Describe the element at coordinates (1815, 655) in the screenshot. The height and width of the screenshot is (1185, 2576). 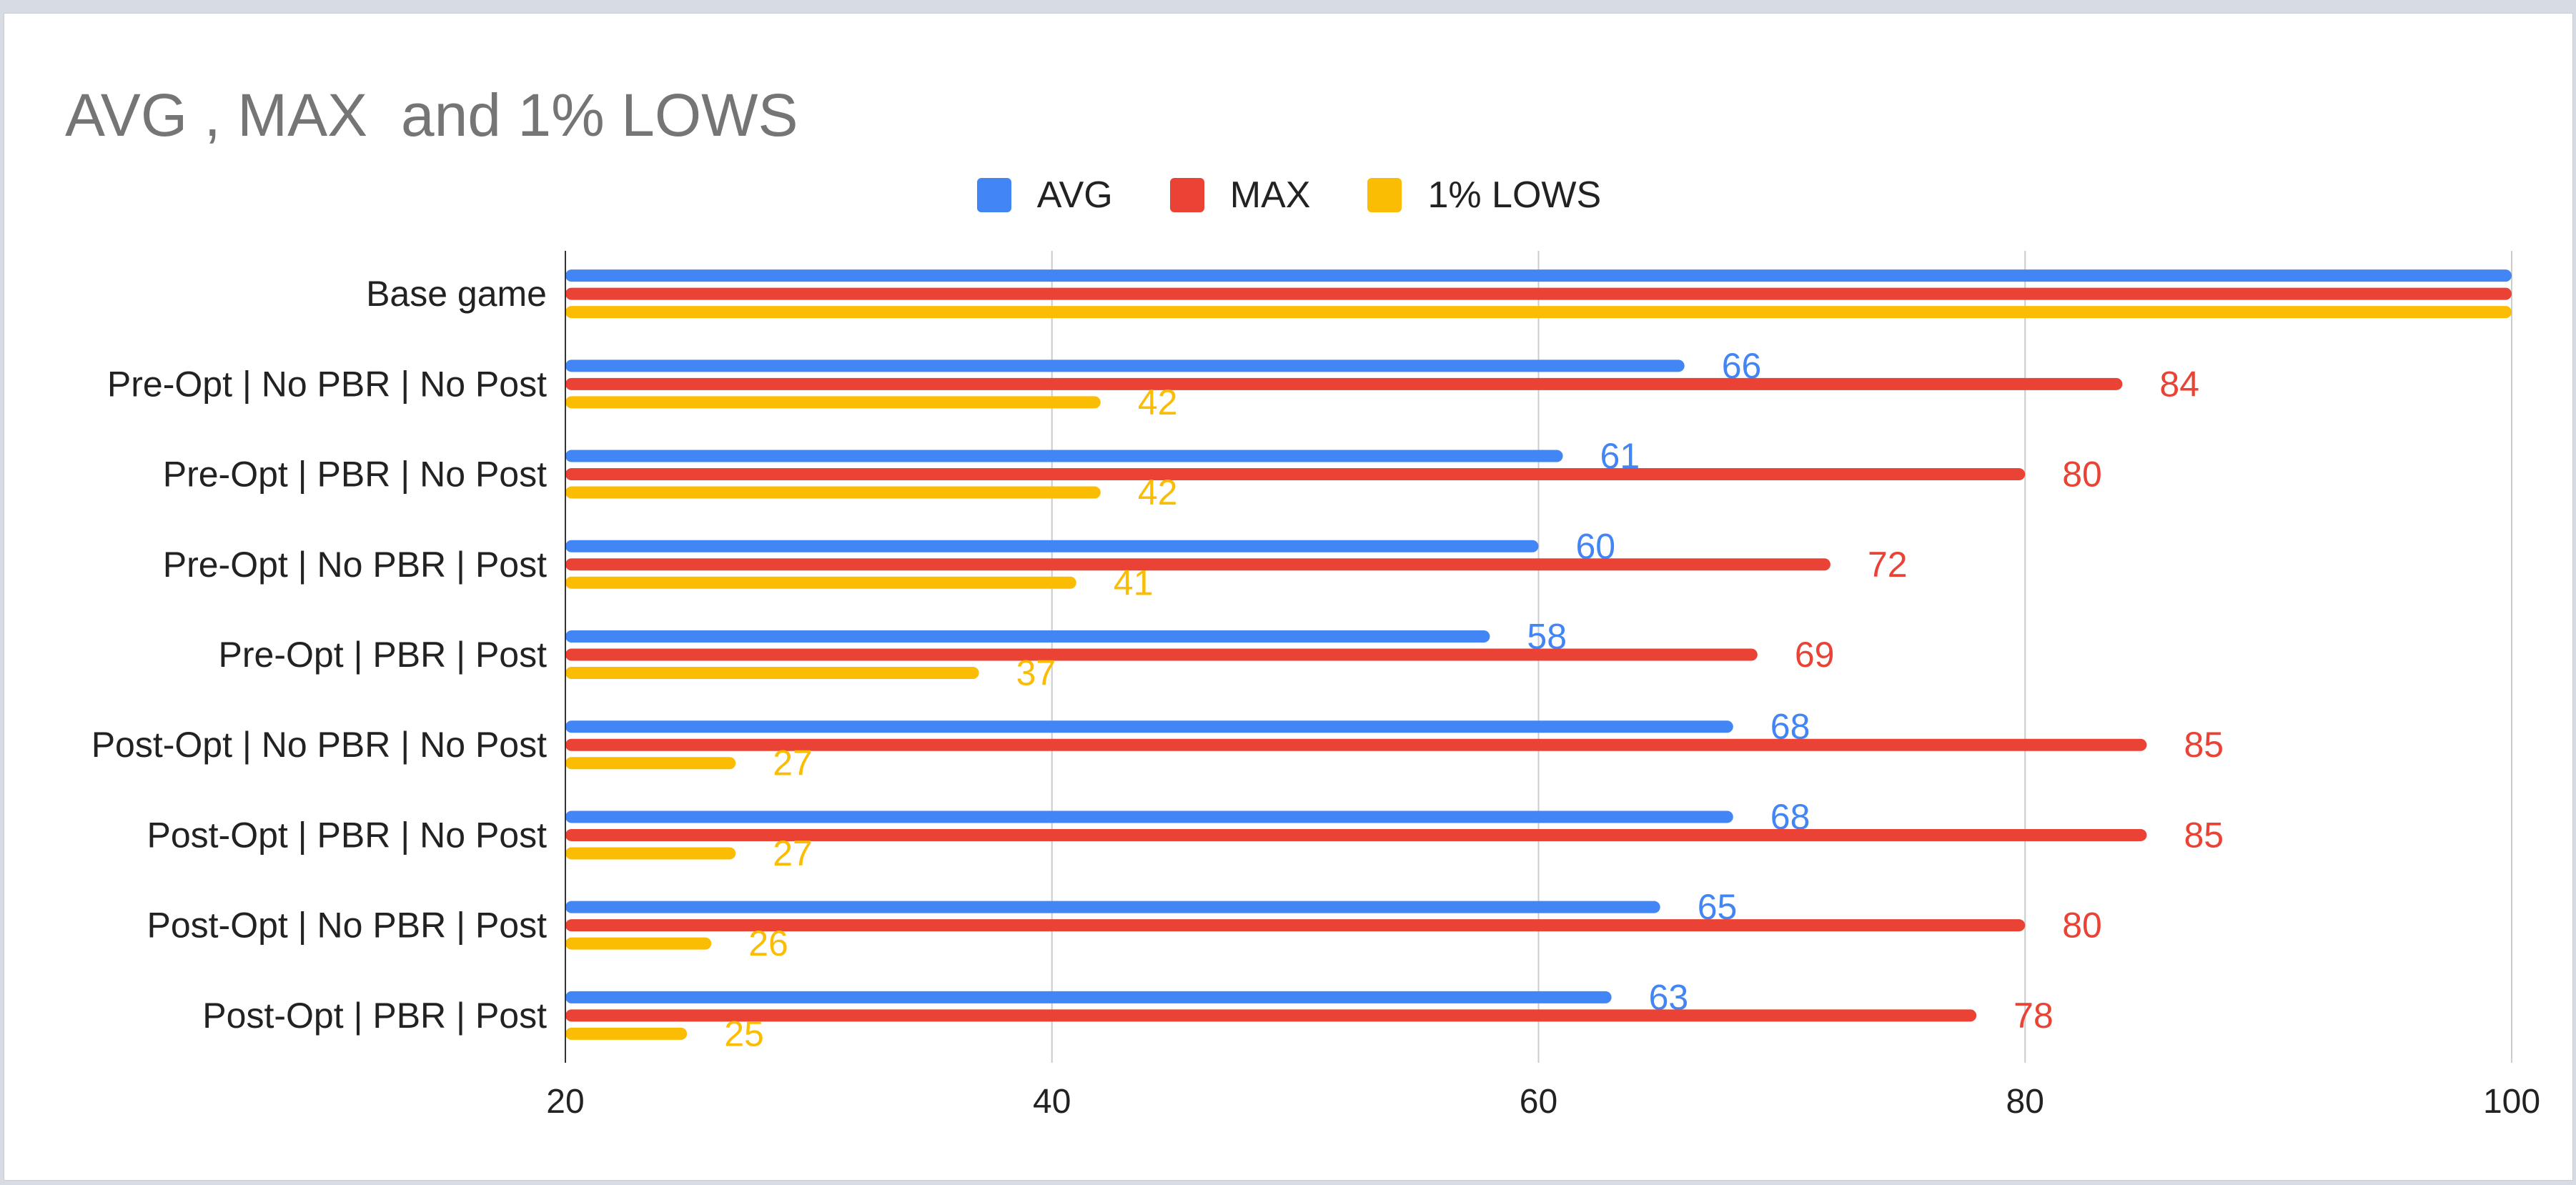
I see `data-label: 69` at that location.